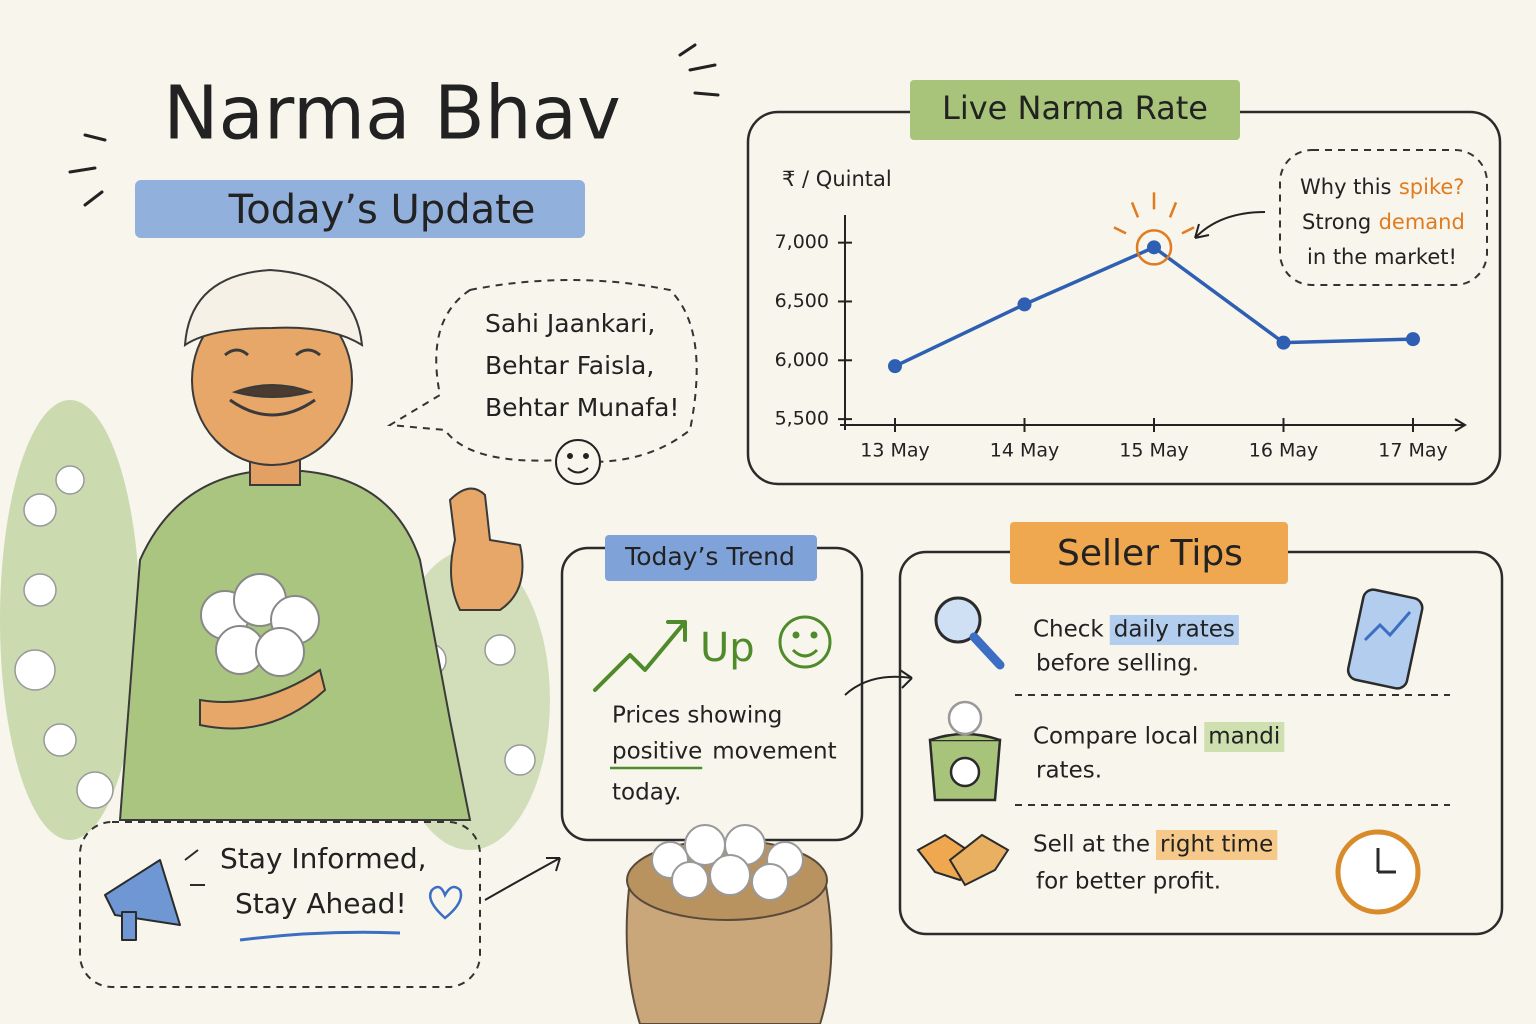 The height and width of the screenshot is (1024, 1536). Describe the element at coordinates (646, 793) in the screenshot. I see `trend-line: today.` at that location.